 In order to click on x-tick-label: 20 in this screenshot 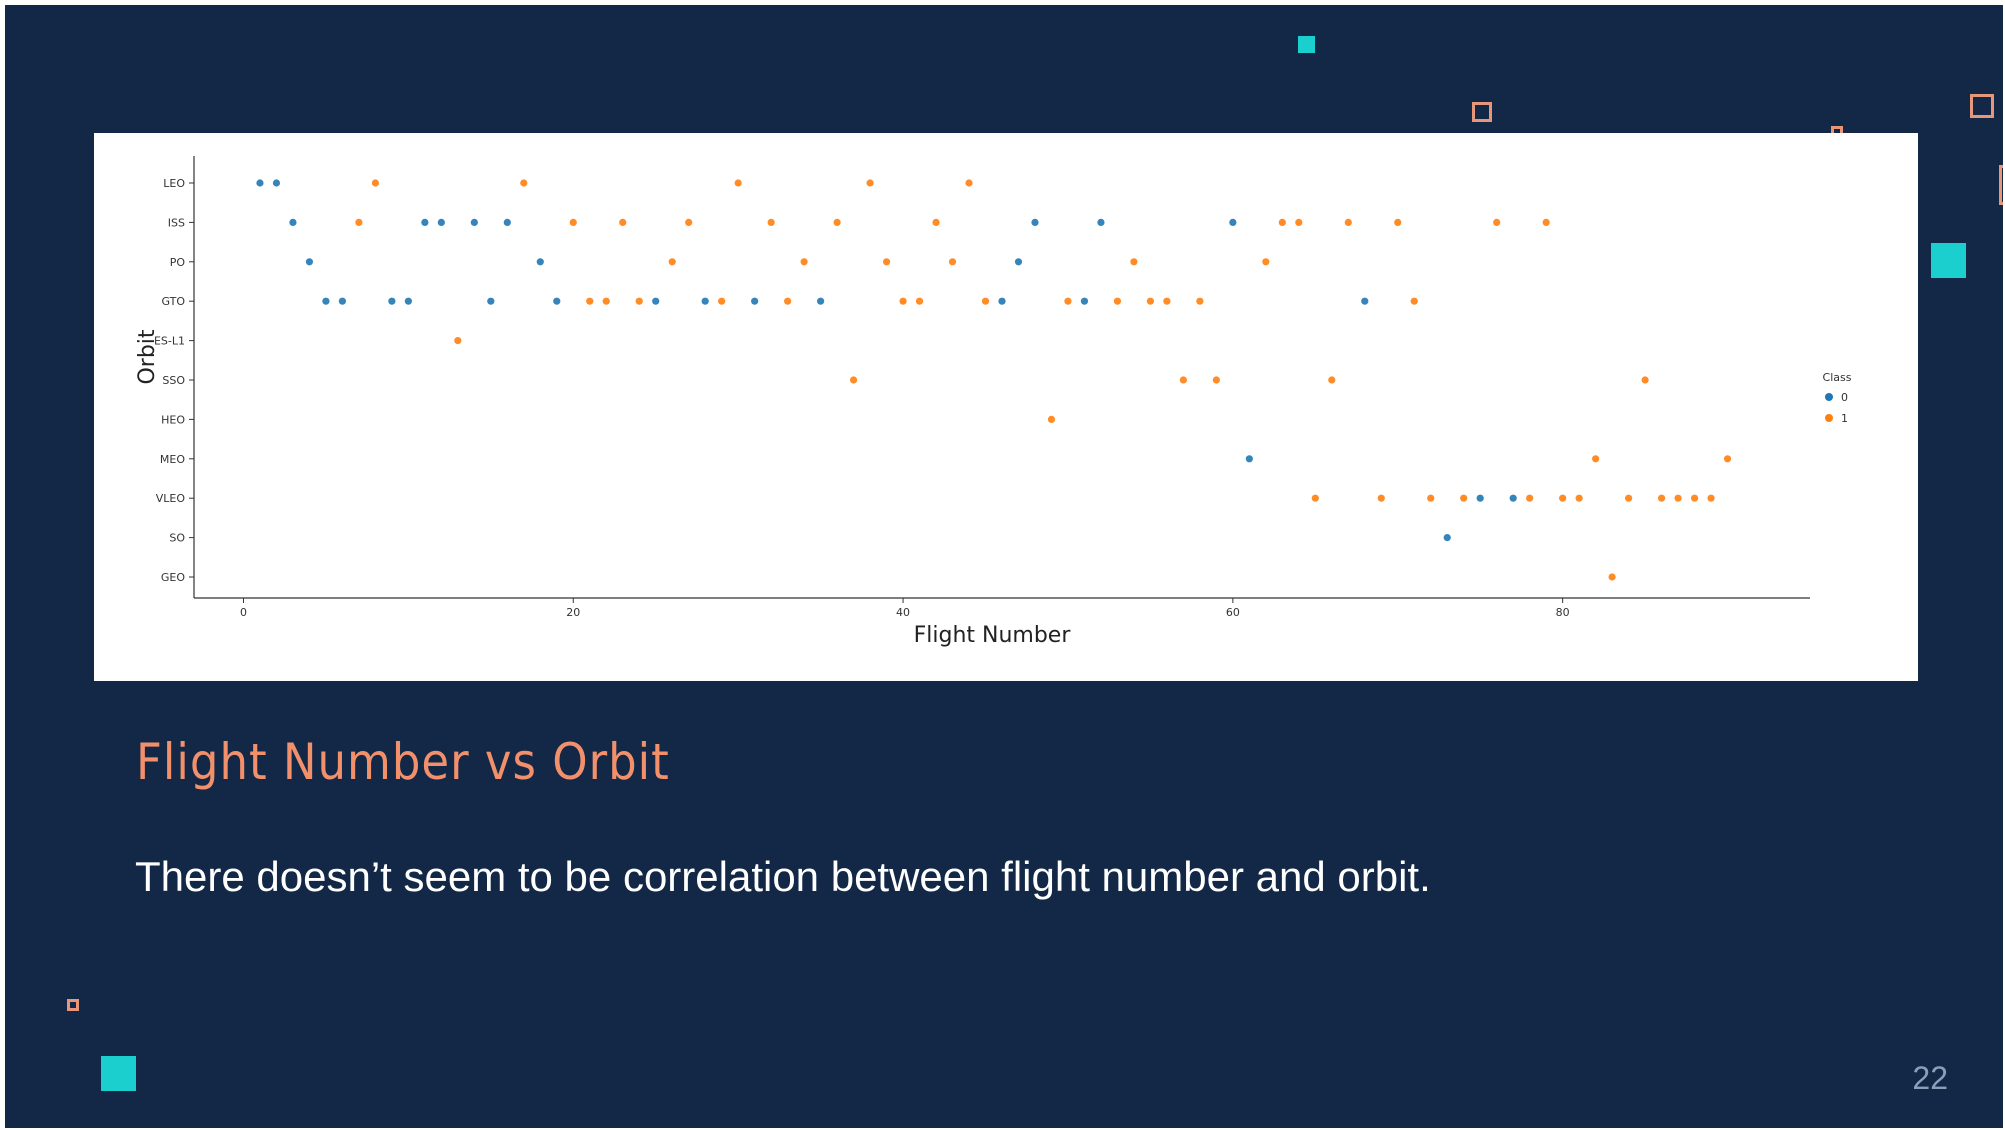, I will do `click(573, 612)`.